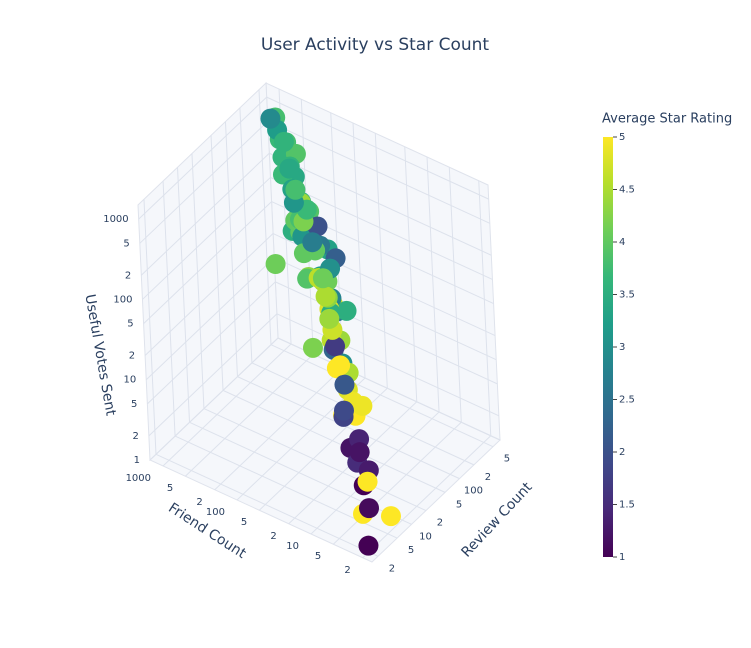 Image resolution: width=751 pixels, height=648 pixels. I want to click on colorbar-tick-label: 4, so click(622, 242).